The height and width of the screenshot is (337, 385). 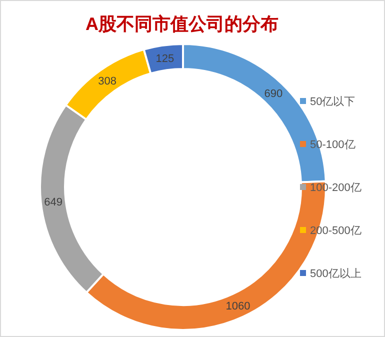 I want to click on data-label: 1060, so click(x=238, y=306).